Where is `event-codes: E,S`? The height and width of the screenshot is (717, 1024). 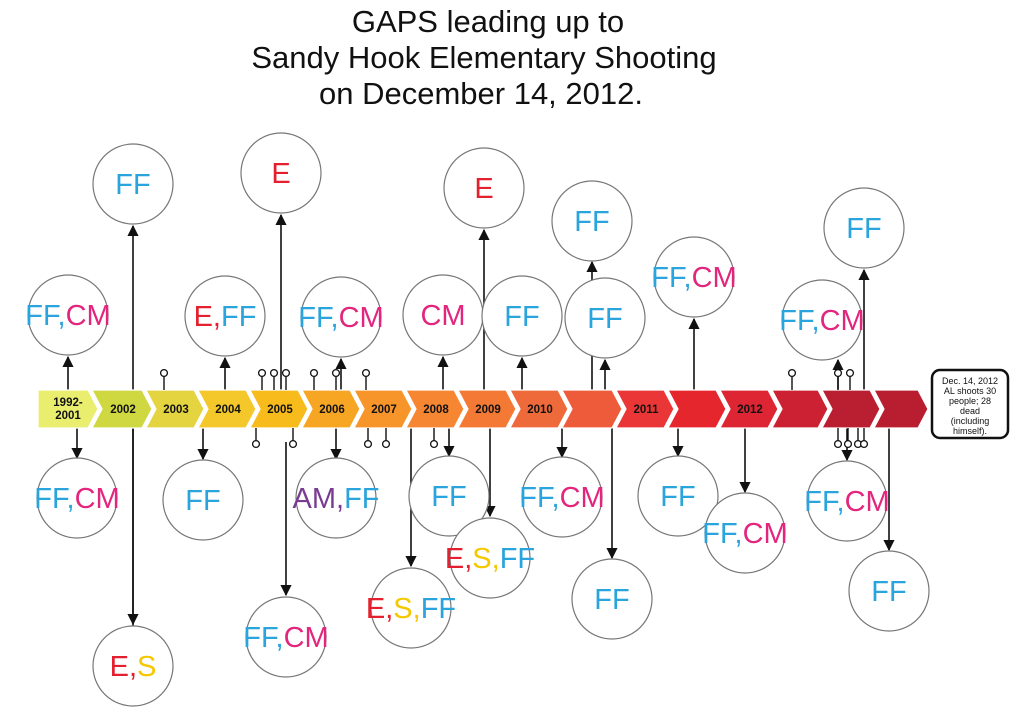 event-codes: E,S is located at coordinates (133, 667).